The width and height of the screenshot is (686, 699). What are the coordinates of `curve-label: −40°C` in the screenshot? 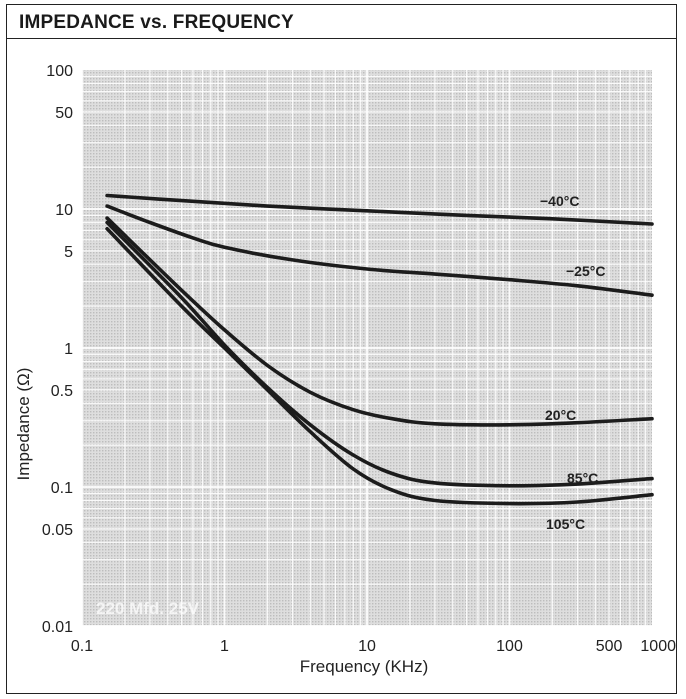 It's located at (559, 201).